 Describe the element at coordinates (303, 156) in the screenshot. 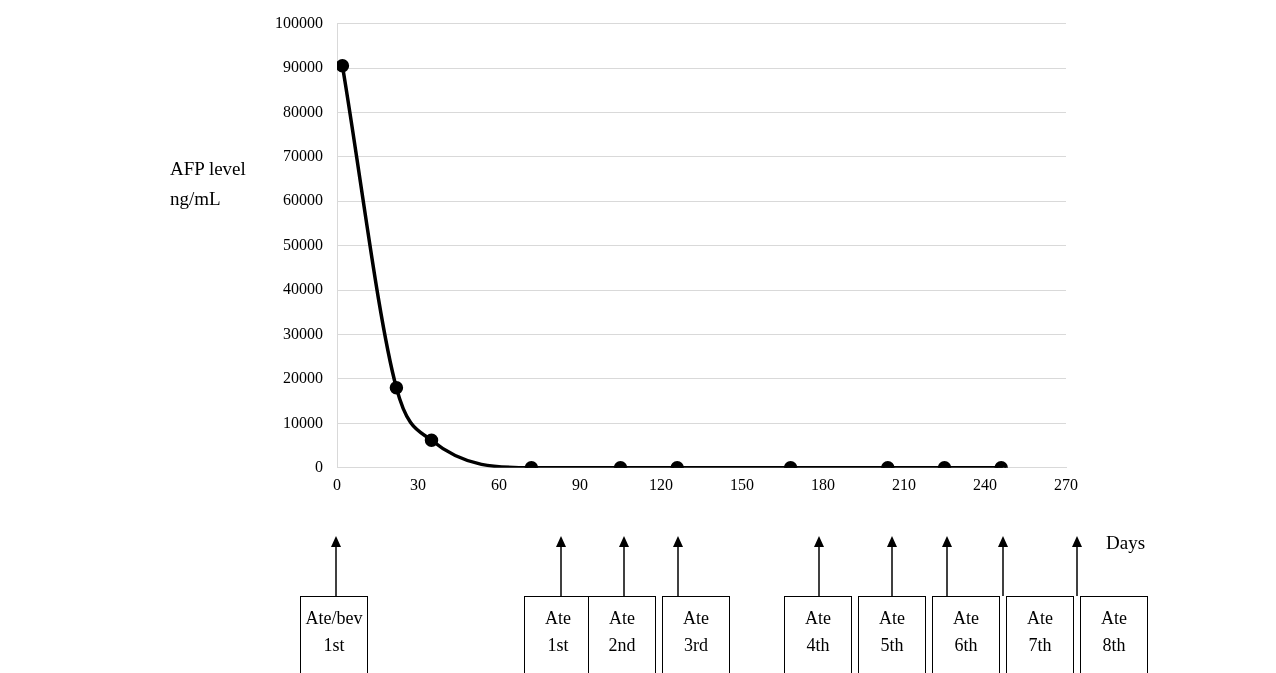

I see `y-tick-label: 70000` at that location.